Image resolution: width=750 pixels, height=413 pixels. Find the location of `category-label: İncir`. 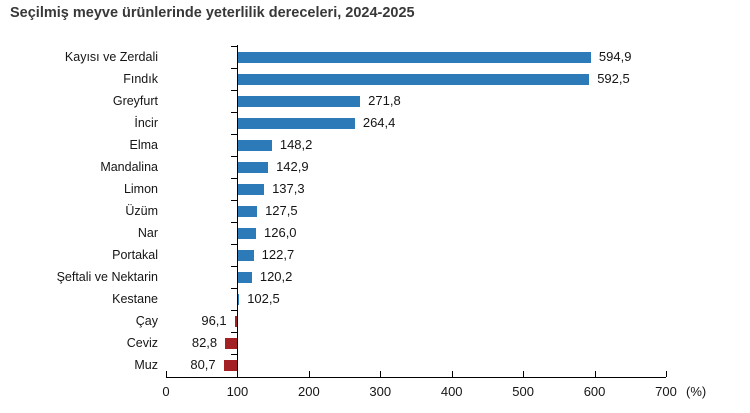

category-label: İncir is located at coordinates (146, 123).